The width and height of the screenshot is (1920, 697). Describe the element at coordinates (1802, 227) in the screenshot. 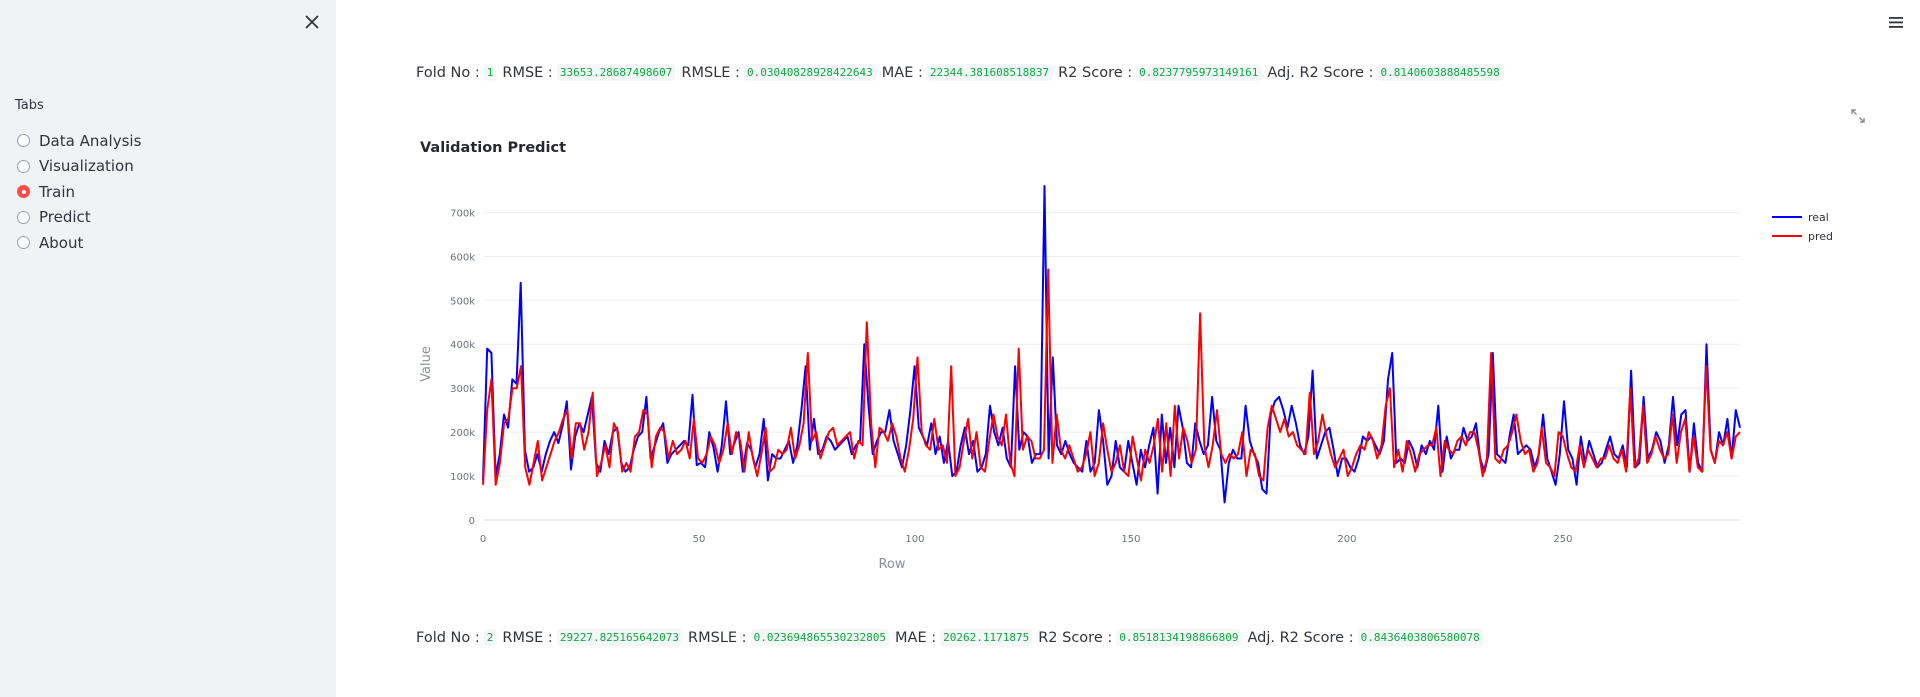

I see `legend: real pred` at that location.